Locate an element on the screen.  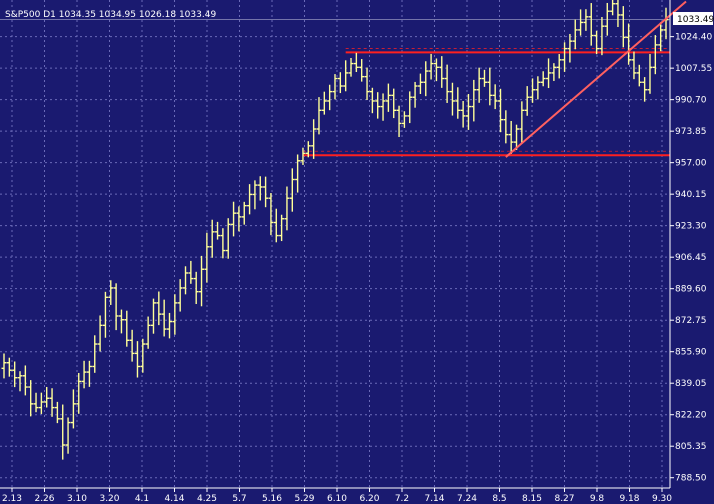
trendline is located at coordinates (596, 79).